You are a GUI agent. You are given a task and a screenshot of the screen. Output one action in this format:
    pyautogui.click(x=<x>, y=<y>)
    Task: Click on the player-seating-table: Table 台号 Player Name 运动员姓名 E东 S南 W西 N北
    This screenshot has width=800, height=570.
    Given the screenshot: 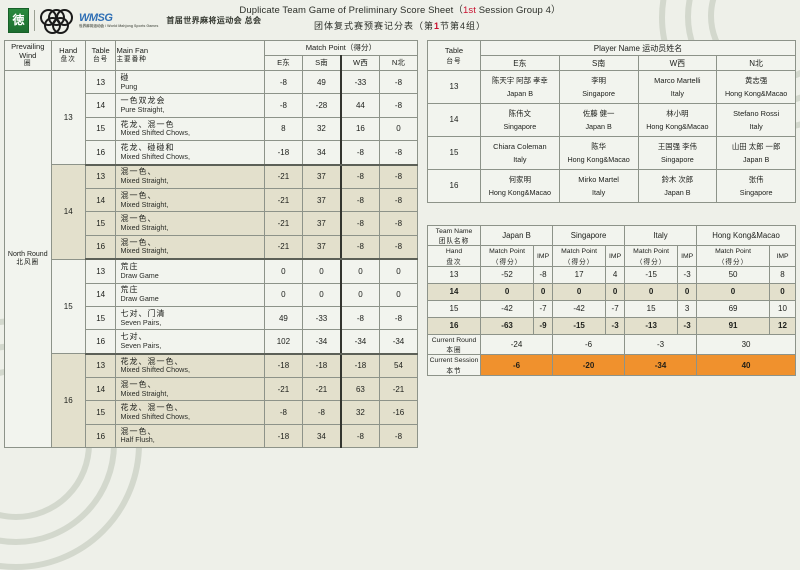 What is the action you would take?
    pyautogui.click(x=611, y=121)
    